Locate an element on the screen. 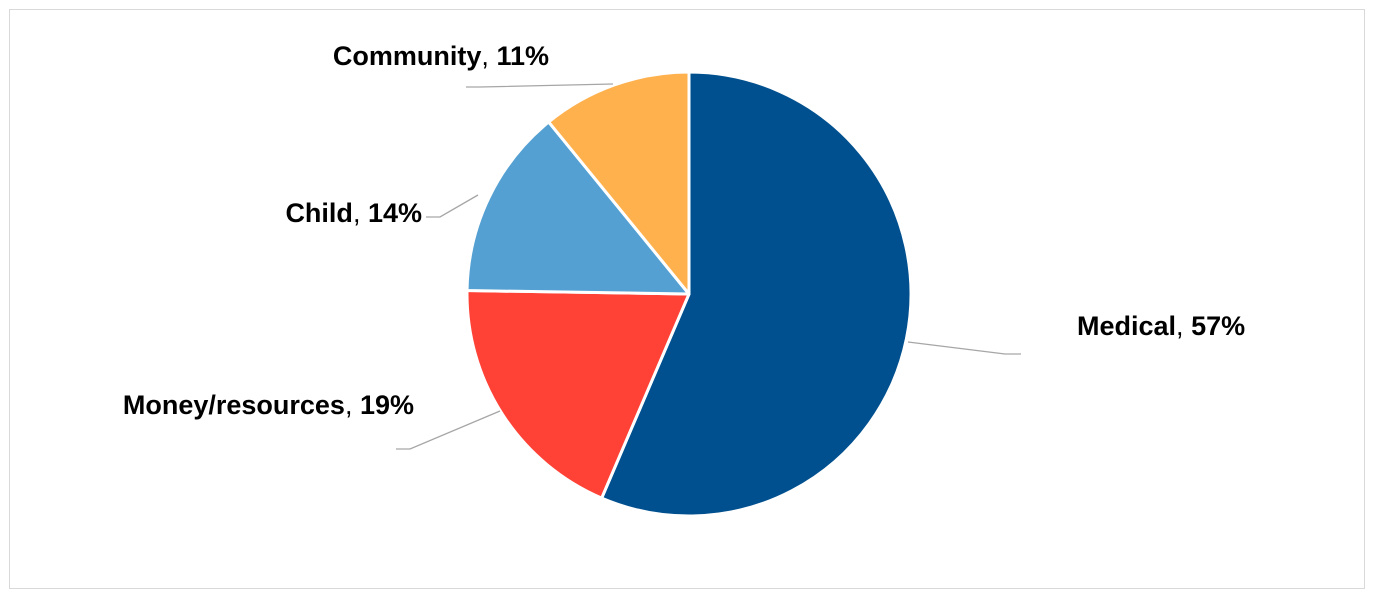 This screenshot has height=589, width=1374. pie-slice-child is located at coordinates (578, 208).